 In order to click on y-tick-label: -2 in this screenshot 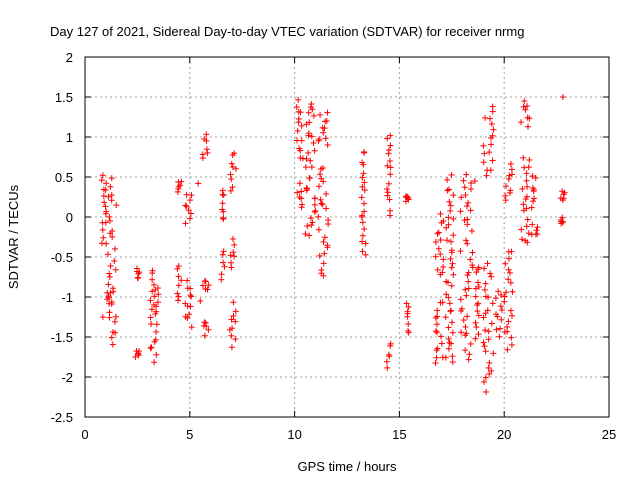, I will do `click(67, 377)`.